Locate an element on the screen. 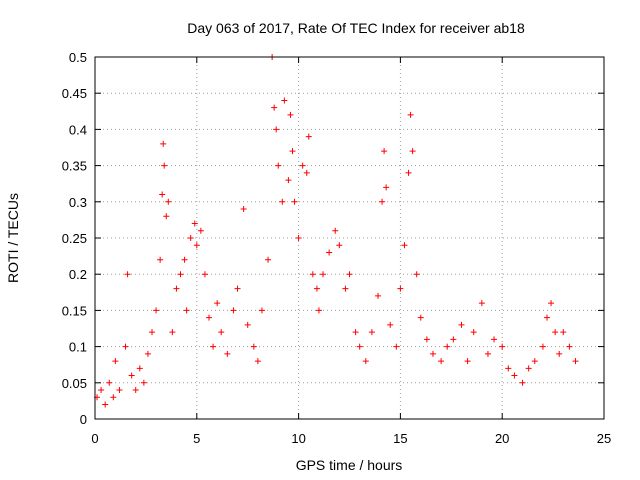 The image size is (640, 480). y-tick-label: 0.2 is located at coordinates (78, 274).